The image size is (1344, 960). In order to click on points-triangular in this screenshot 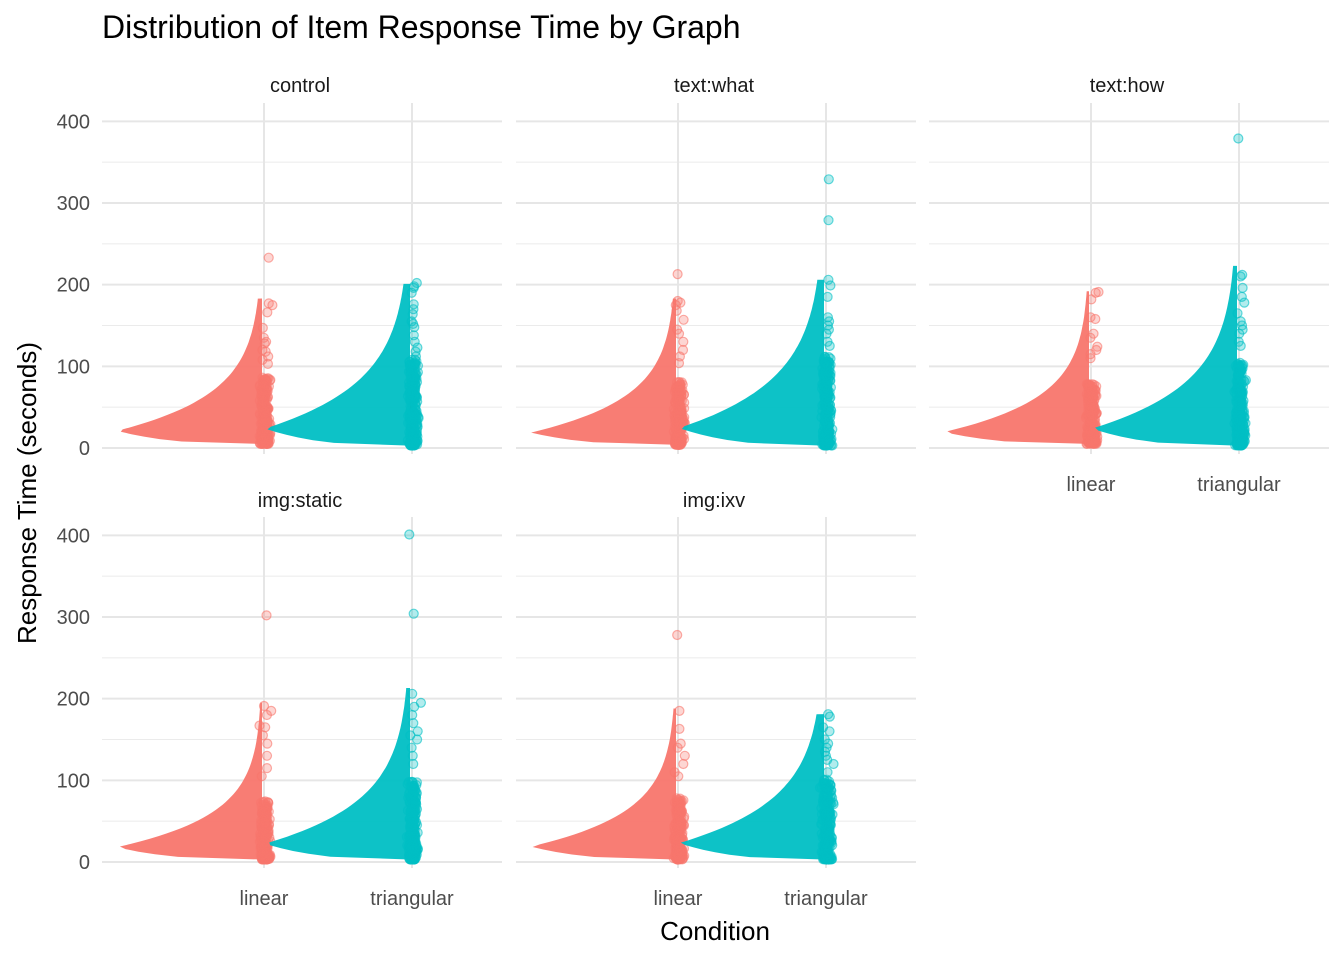, I will do `click(413, 364)`.